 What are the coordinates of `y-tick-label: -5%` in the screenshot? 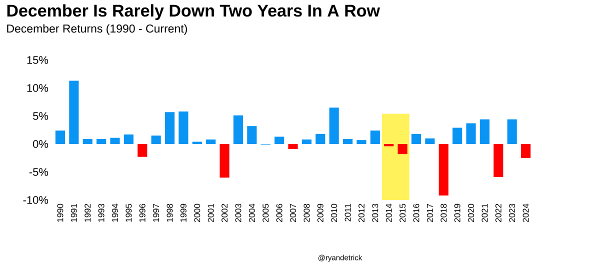 It's located at (38, 172).